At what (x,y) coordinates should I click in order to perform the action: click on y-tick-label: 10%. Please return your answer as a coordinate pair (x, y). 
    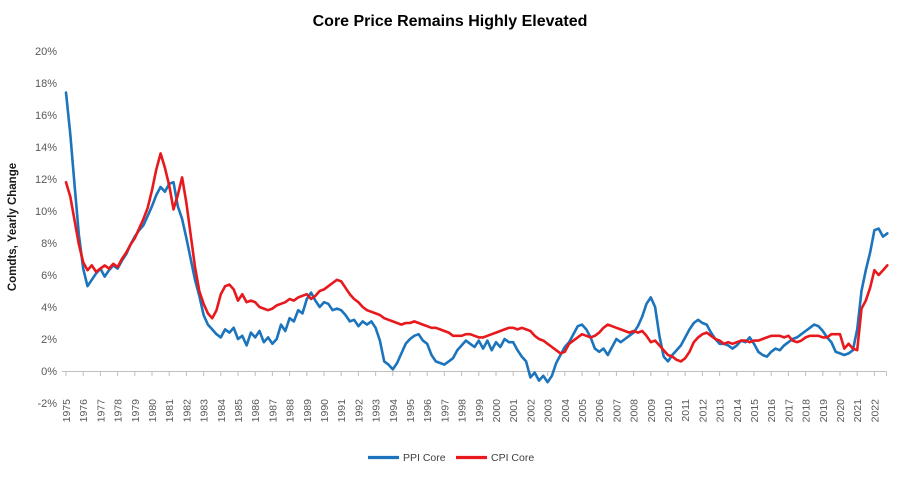
    Looking at the image, I should click on (46, 212).